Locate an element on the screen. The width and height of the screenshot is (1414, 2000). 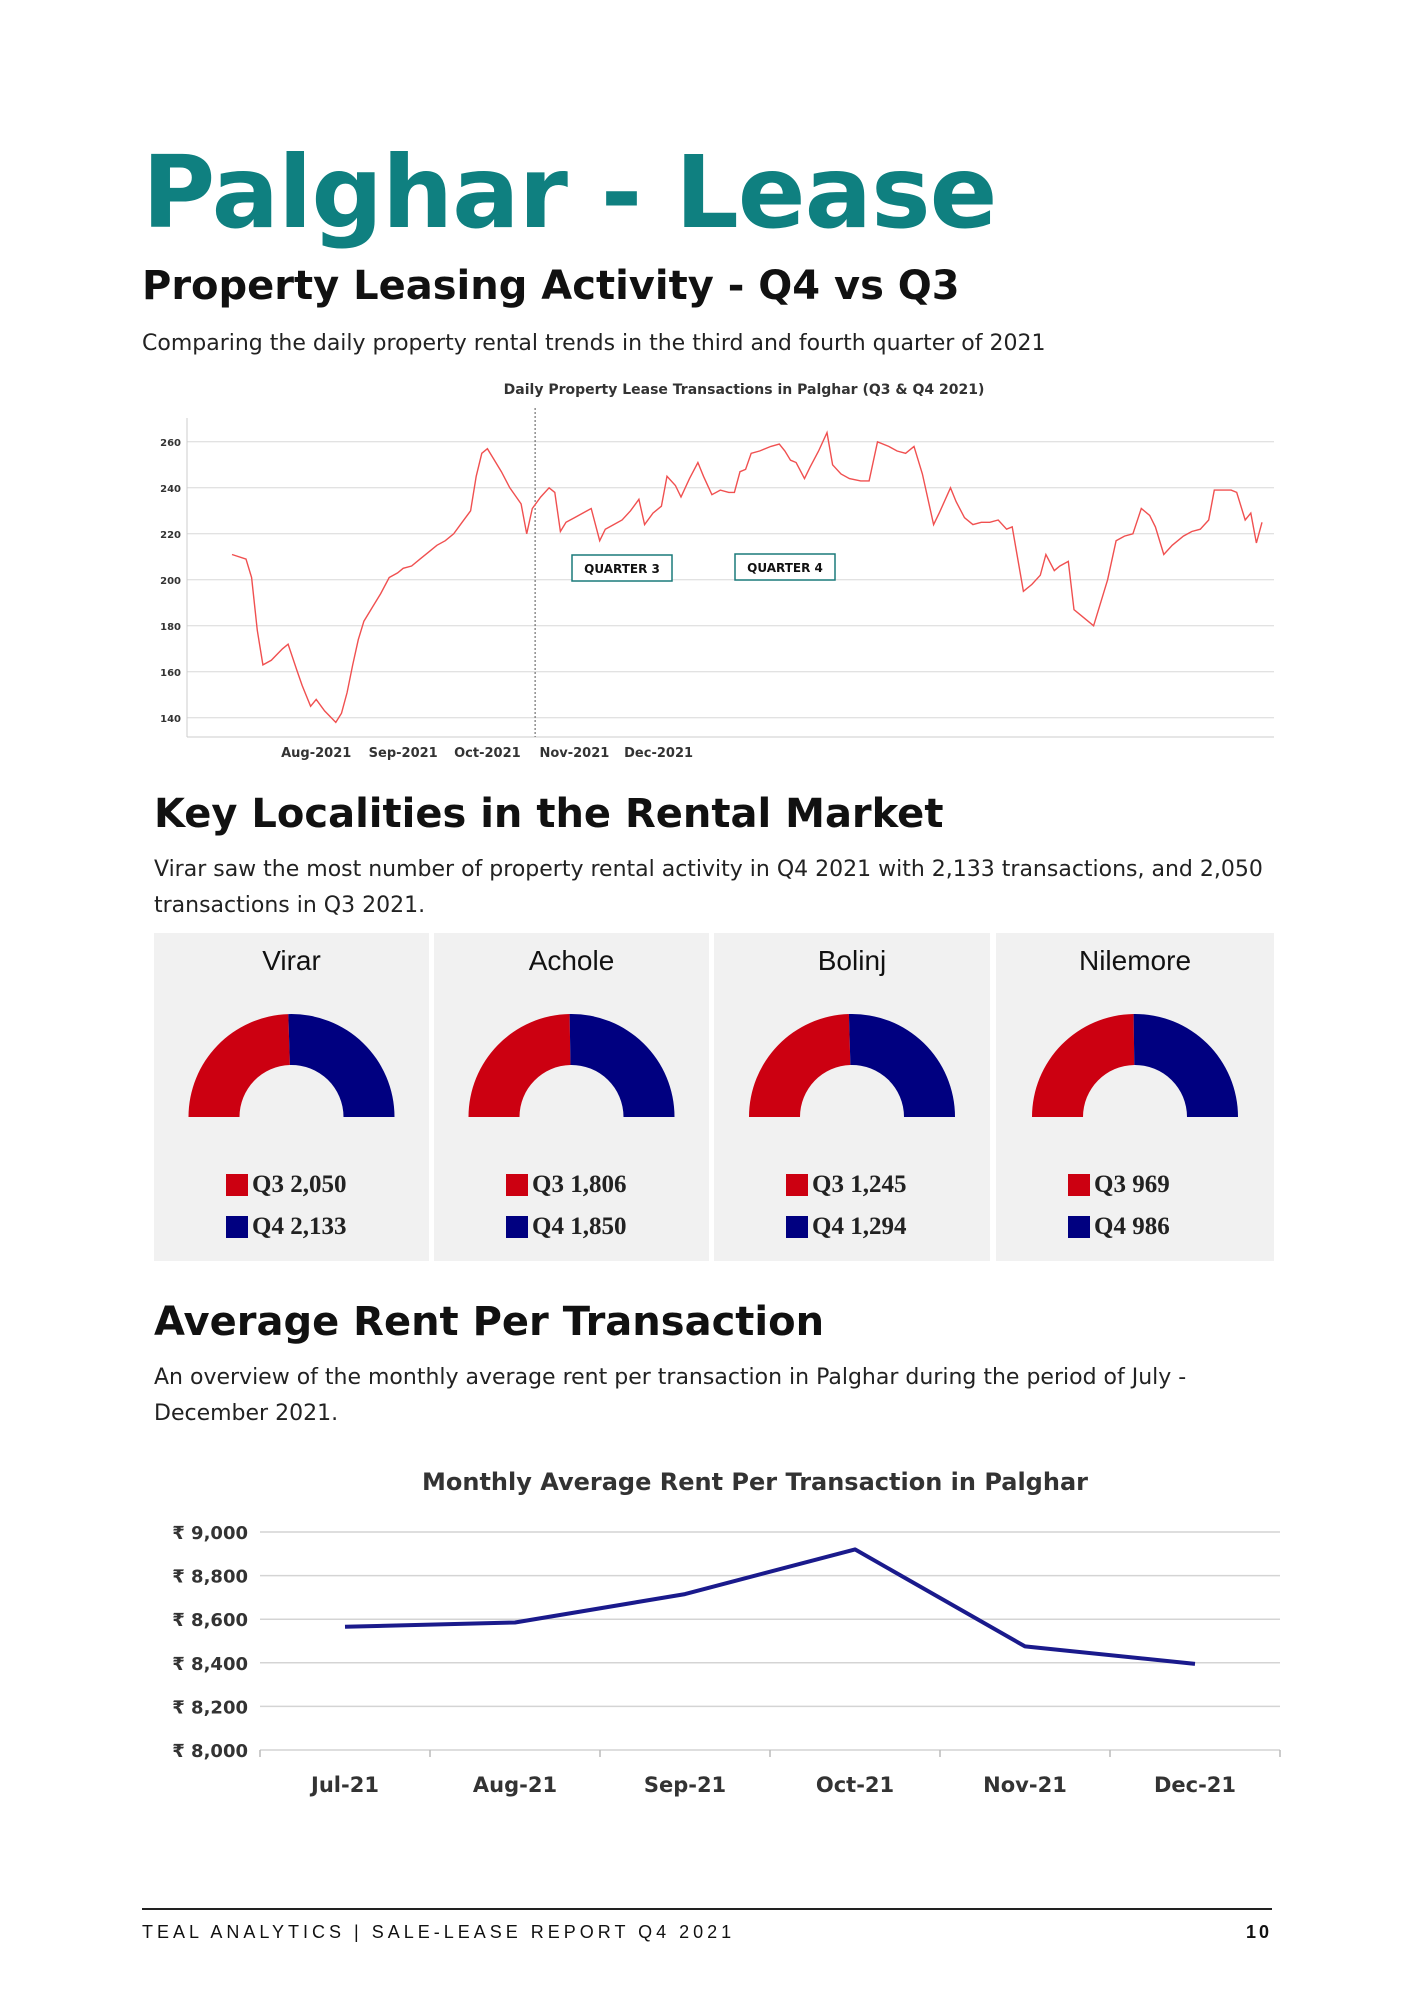
quarter-label: QUARTER 3 is located at coordinates (622, 569).